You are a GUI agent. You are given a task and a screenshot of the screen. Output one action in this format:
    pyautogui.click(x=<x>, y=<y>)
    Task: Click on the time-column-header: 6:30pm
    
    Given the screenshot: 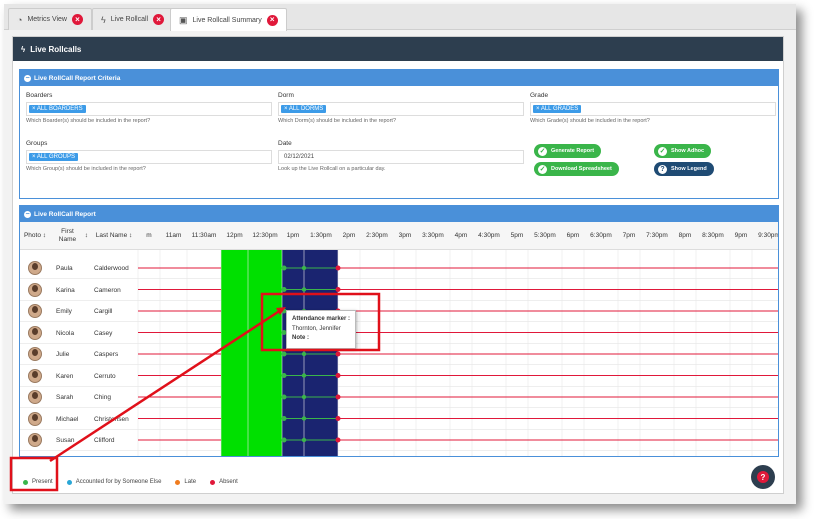 What is the action you would take?
    pyautogui.click(x=601, y=236)
    